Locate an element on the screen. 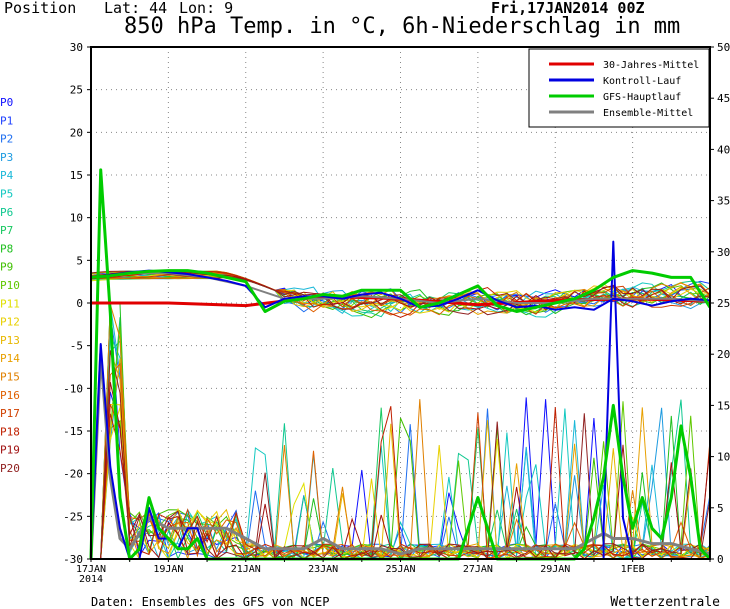  left-tick-label: 20 is located at coordinates (76, 132).